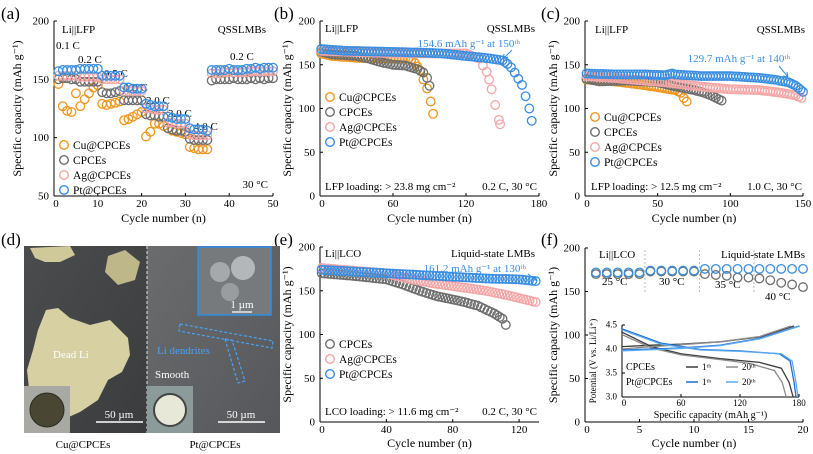  Describe the element at coordinates (366, 375) in the screenshot. I see `legend-label: Pt@CPCEs` at that location.